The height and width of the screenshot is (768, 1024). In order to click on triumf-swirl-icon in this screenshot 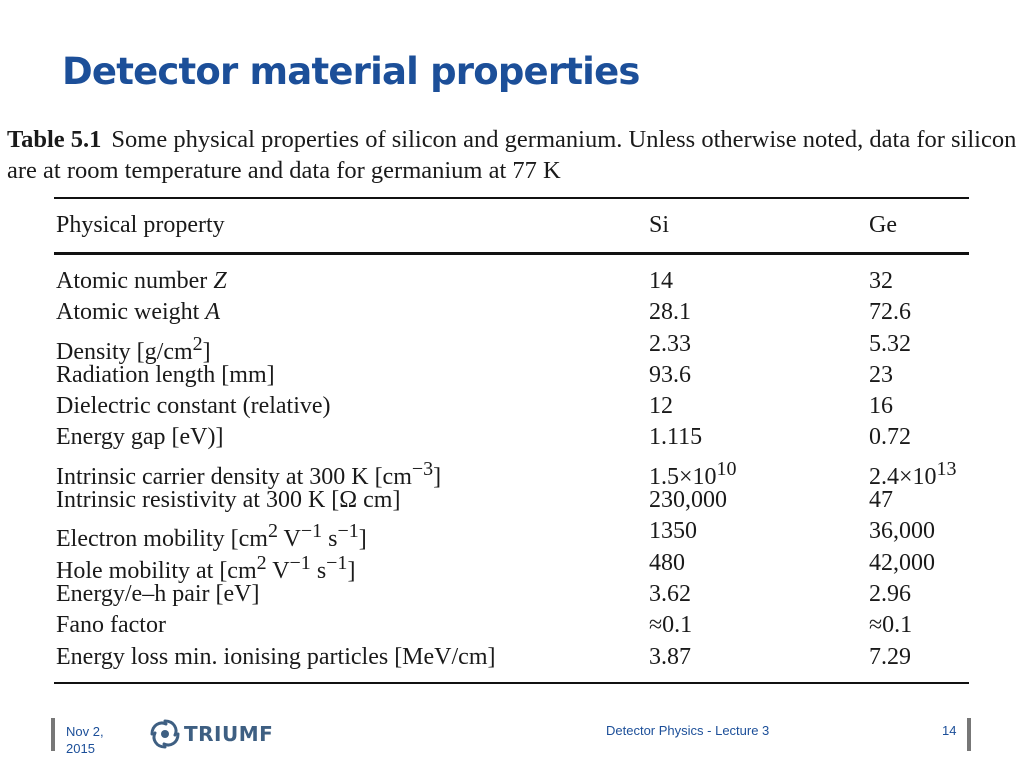, I will do `click(165, 734)`.